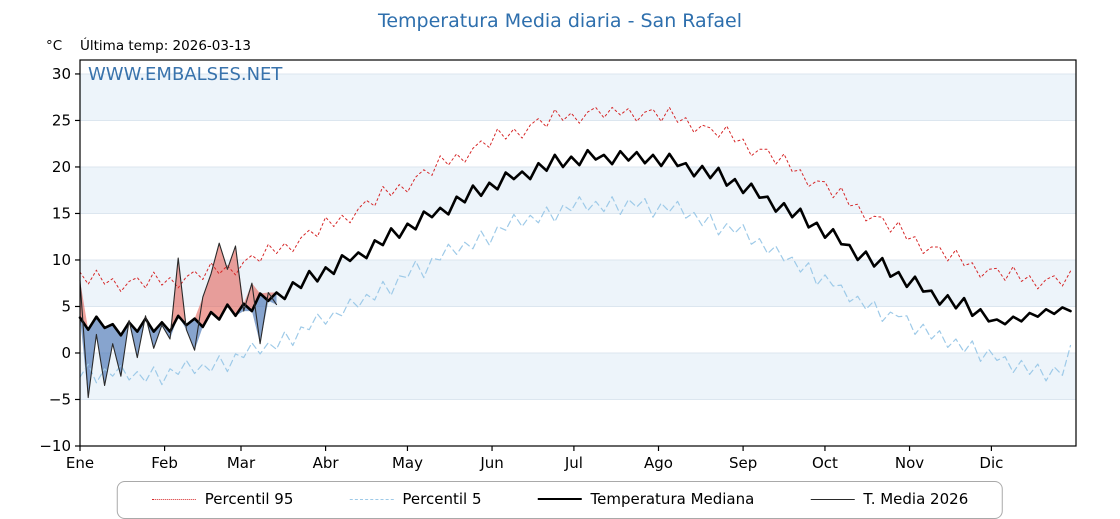 This screenshot has height=519, width=1120. What do you see at coordinates (164, 463) in the screenshot?
I see `svg-text: Feb` at bounding box center [164, 463].